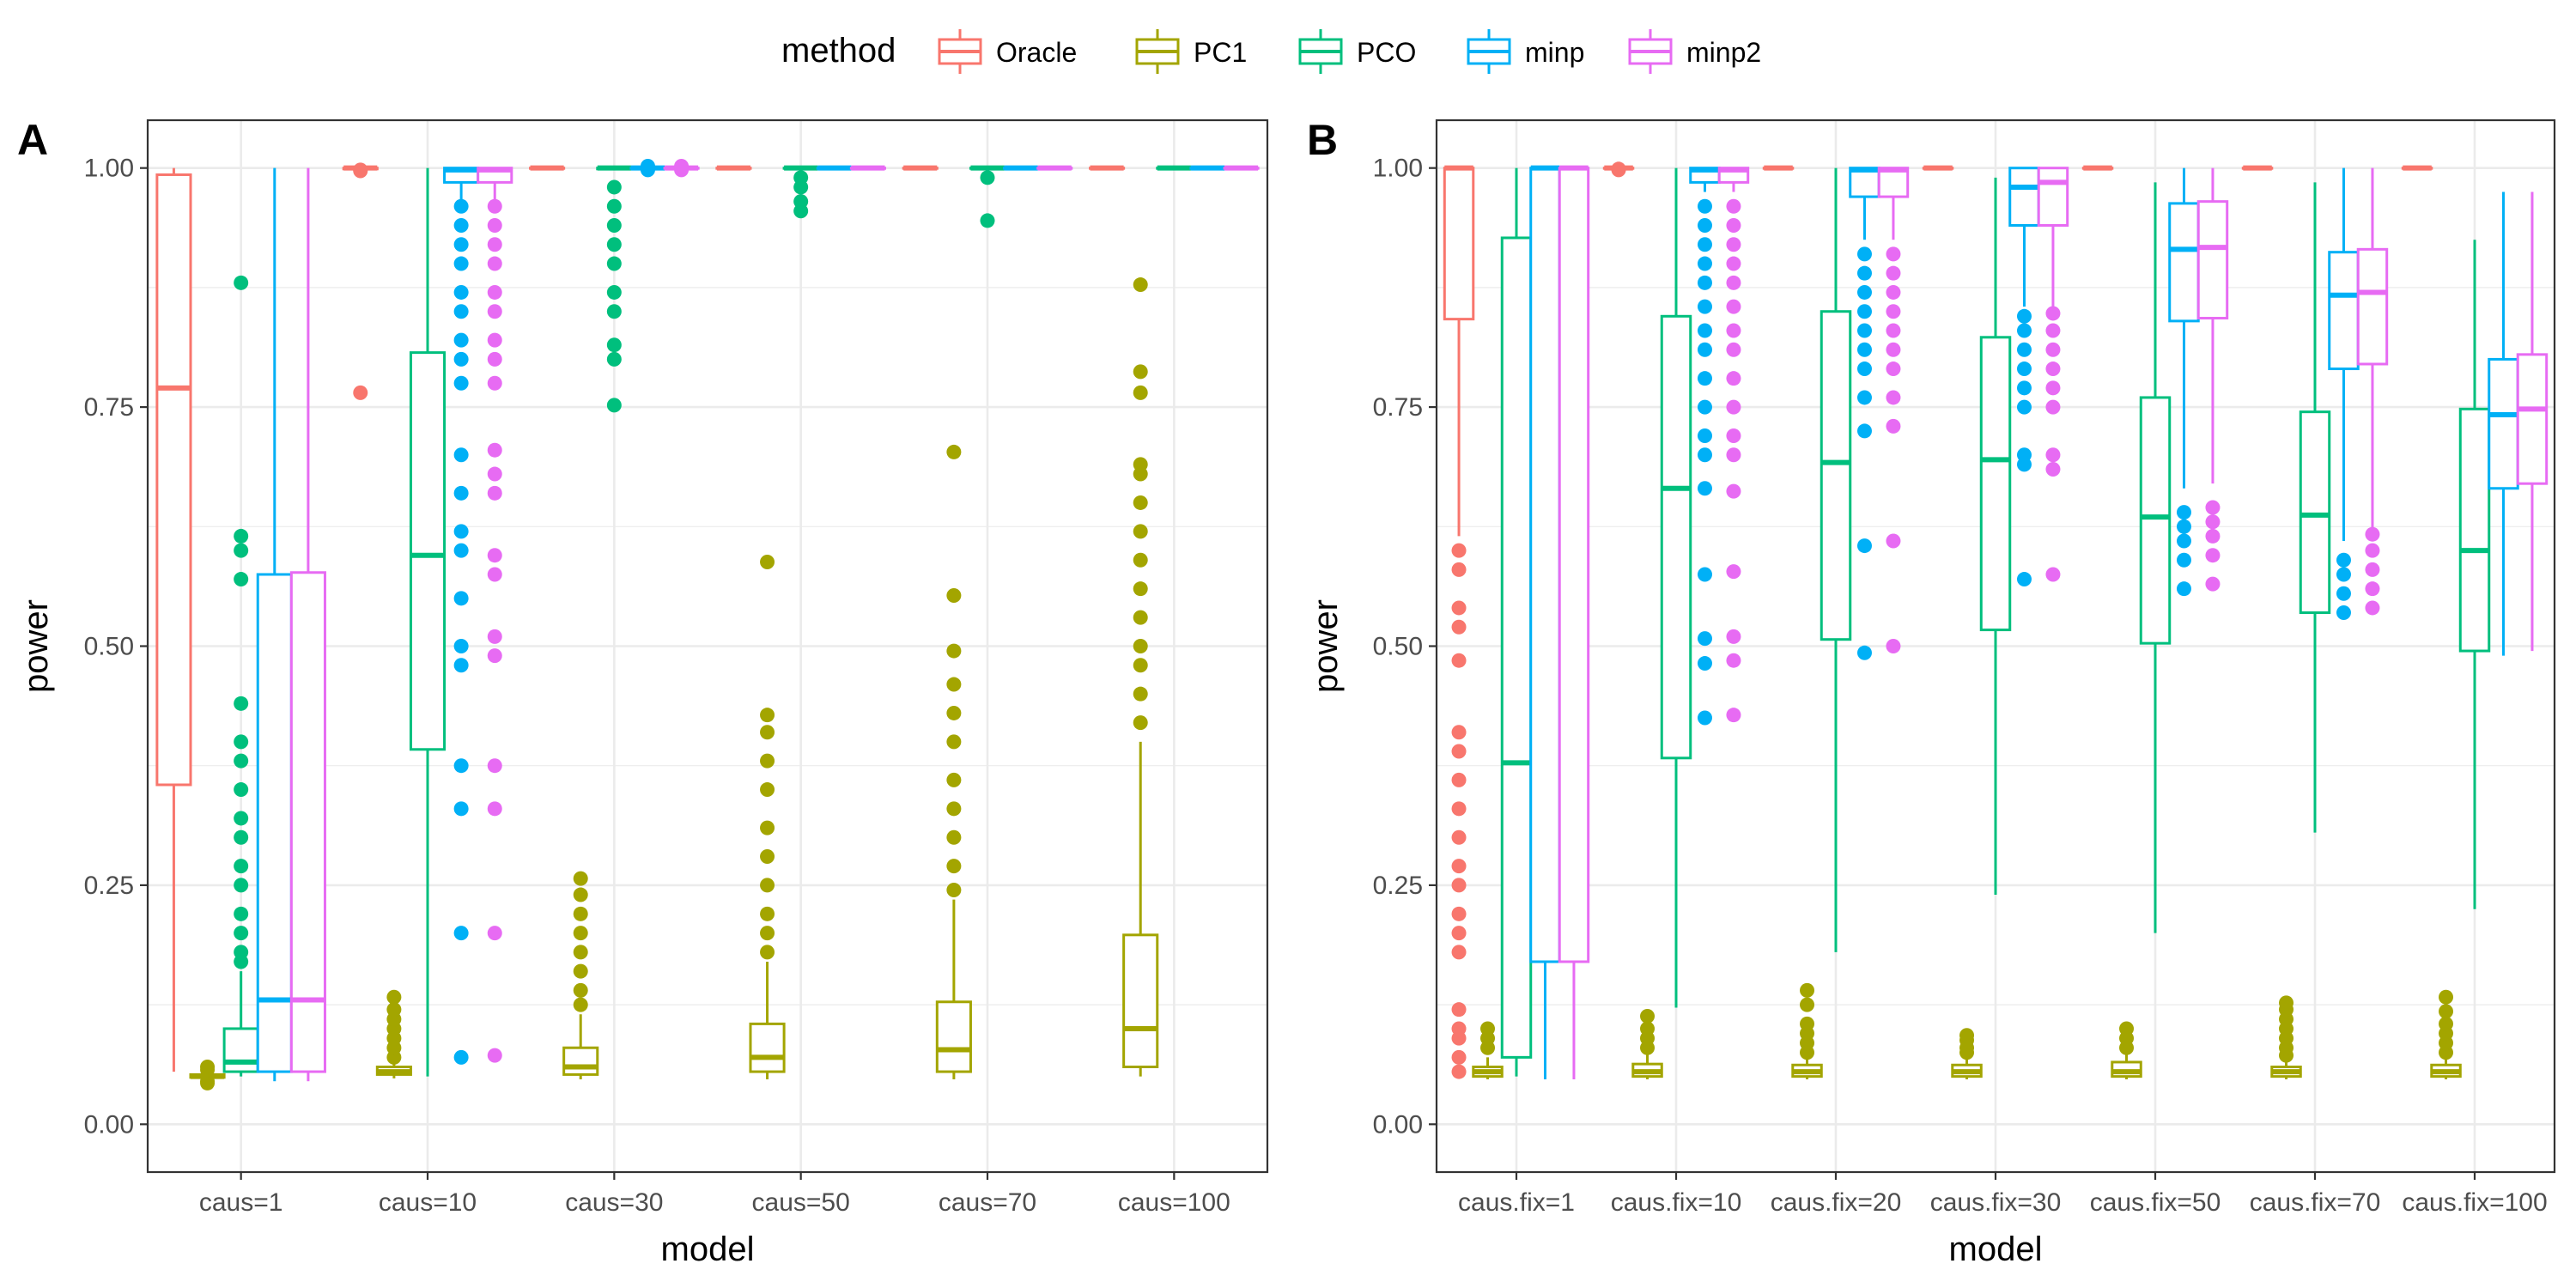 Image resolution: width=2576 pixels, height=1288 pixels. I want to click on legend-item-pco: PCO, so click(1357, 52).